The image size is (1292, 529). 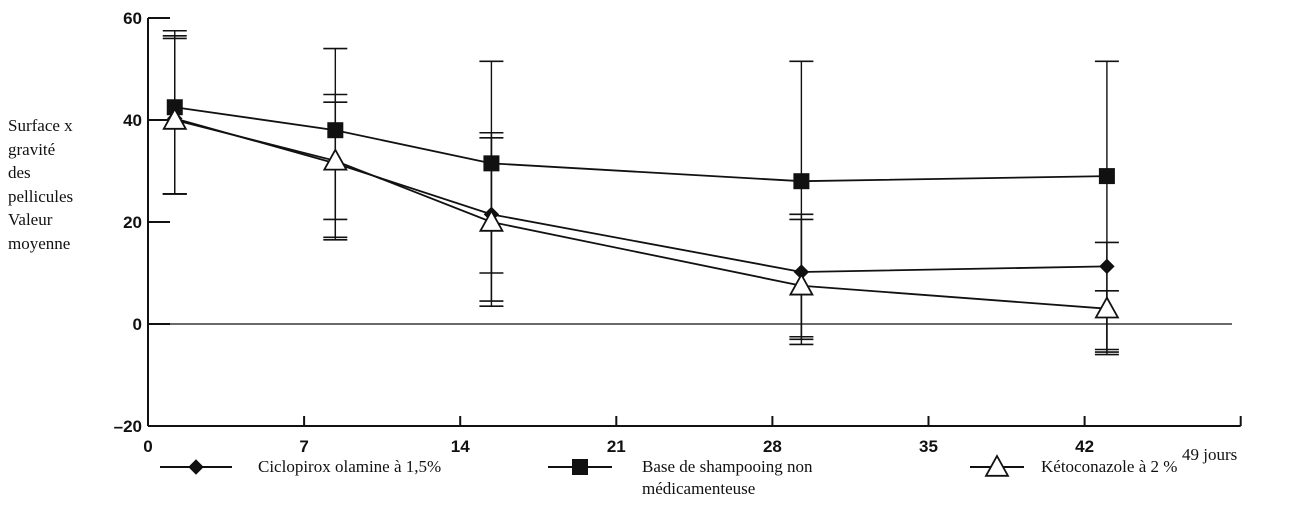 What do you see at coordinates (128, 426) in the screenshot?
I see `y-tick-label: –20` at bounding box center [128, 426].